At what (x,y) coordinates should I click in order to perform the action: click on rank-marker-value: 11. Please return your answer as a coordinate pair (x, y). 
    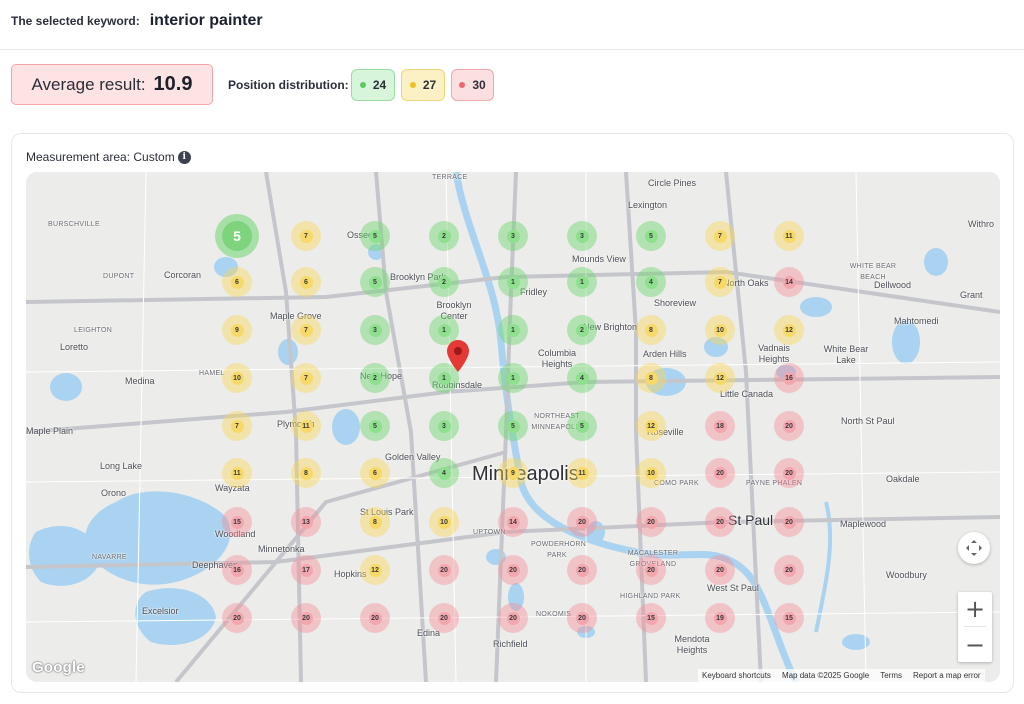
    Looking at the image, I should click on (306, 426).